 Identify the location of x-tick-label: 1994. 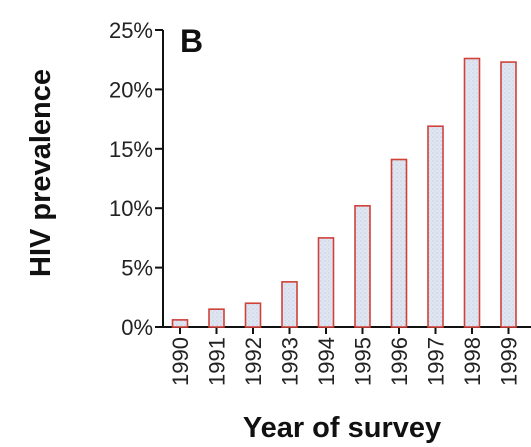
(326, 361).